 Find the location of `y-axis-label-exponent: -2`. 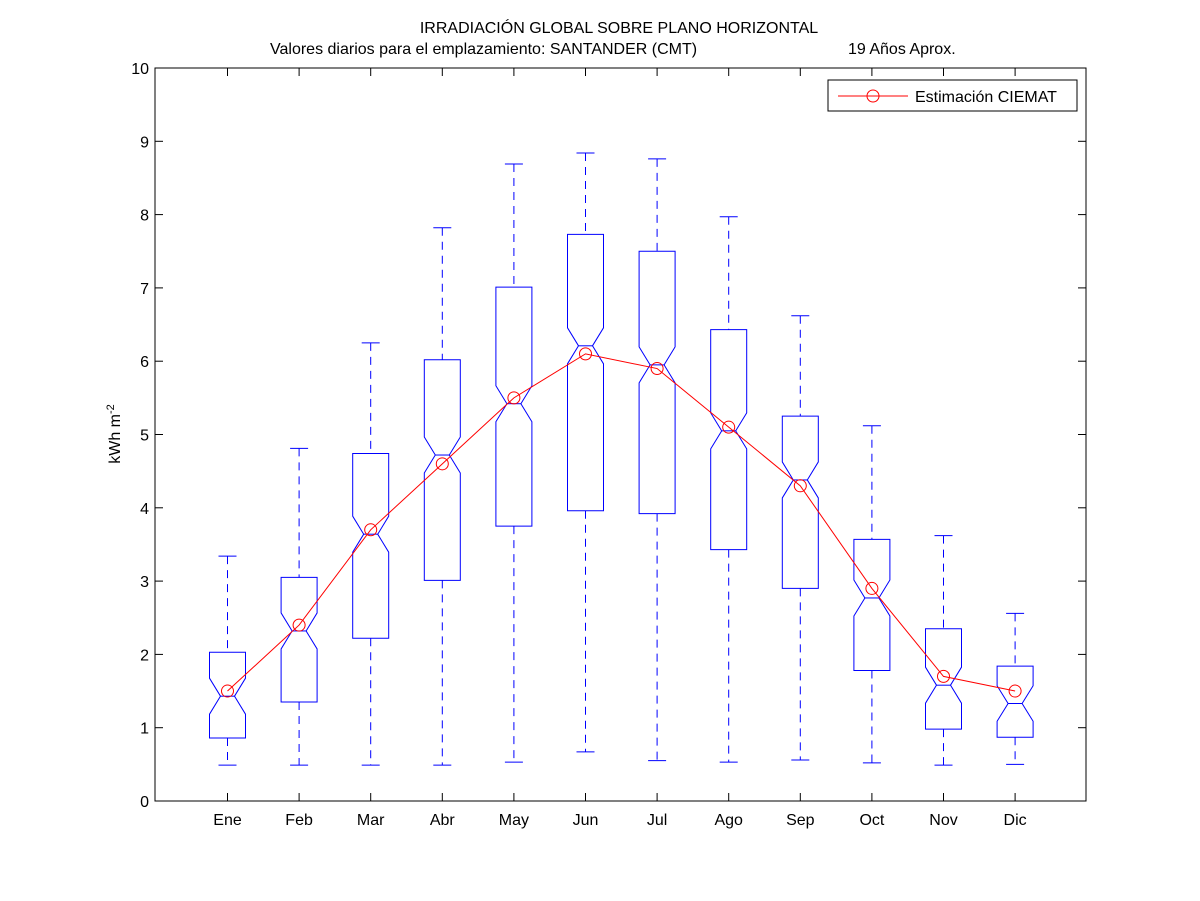

y-axis-label-exponent: -2 is located at coordinates (111, 409).